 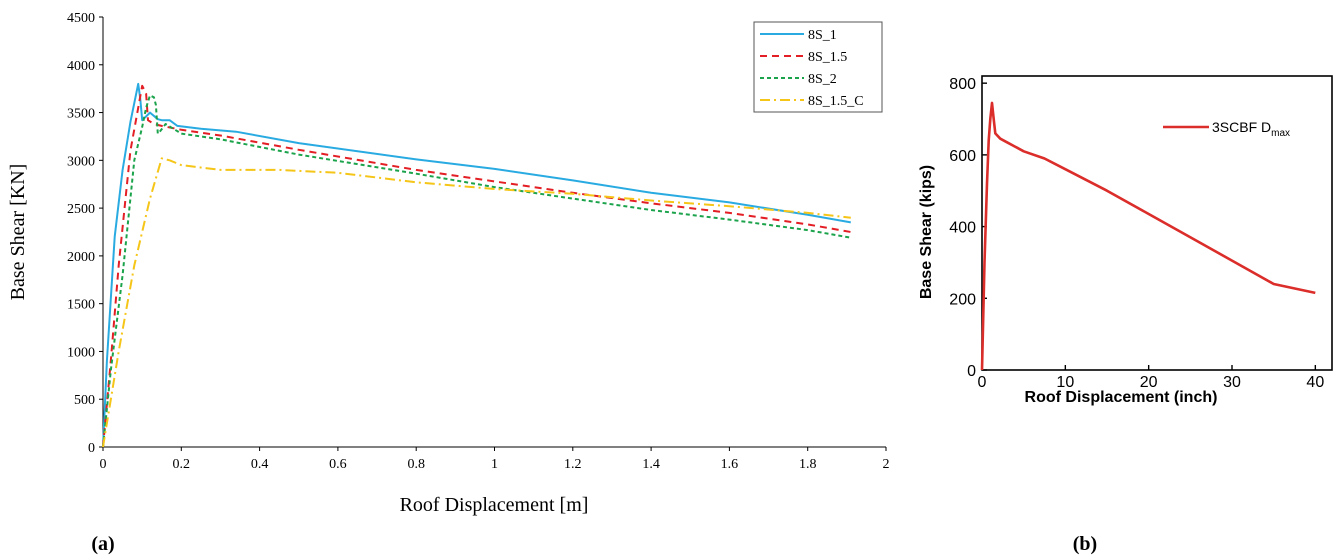 I want to click on legend-label-8s-2: 8S_2, so click(x=822, y=79).